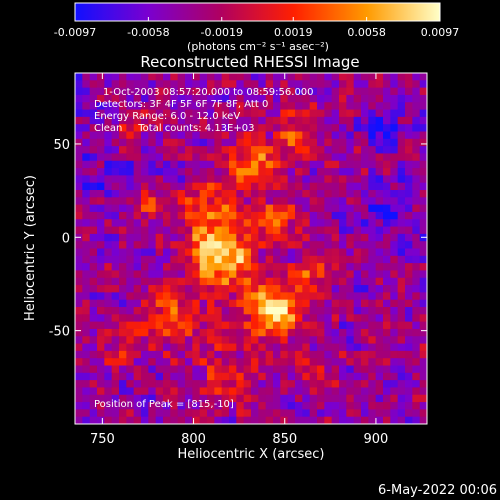 The width and height of the screenshot is (500, 500). What do you see at coordinates (222, 32) in the screenshot?
I see `colorbar-tick-label: -0.0019` at bounding box center [222, 32].